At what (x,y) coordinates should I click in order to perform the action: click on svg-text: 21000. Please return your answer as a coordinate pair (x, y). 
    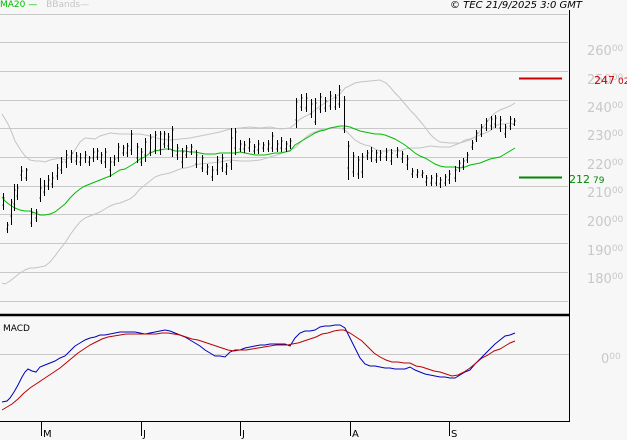
    Looking at the image, I should click on (605, 193).